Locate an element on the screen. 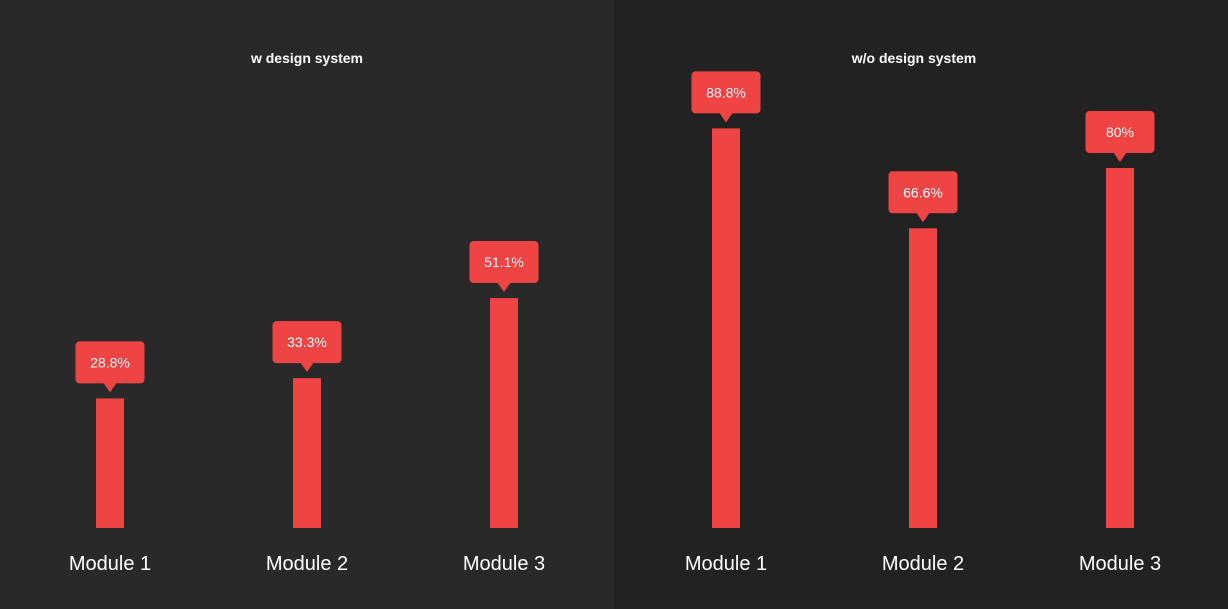 This screenshot has width=1228, height=609. data-label: 33.3% is located at coordinates (307, 342).